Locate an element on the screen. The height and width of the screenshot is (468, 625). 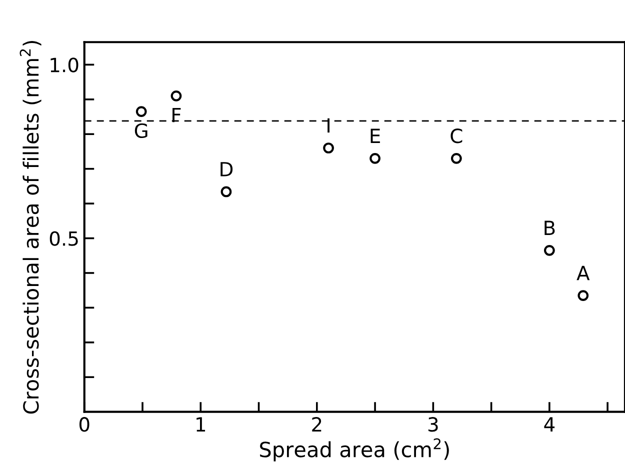
data-label: F is located at coordinates (176, 115).